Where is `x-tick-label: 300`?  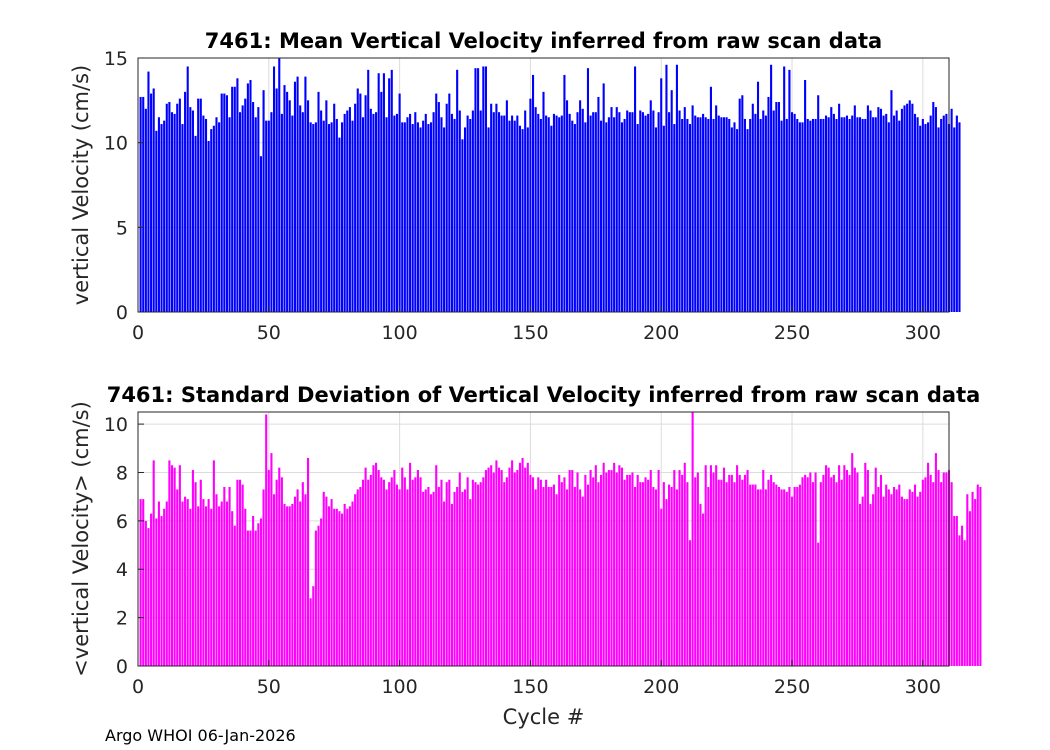 x-tick-label: 300 is located at coordinates (923, 333).